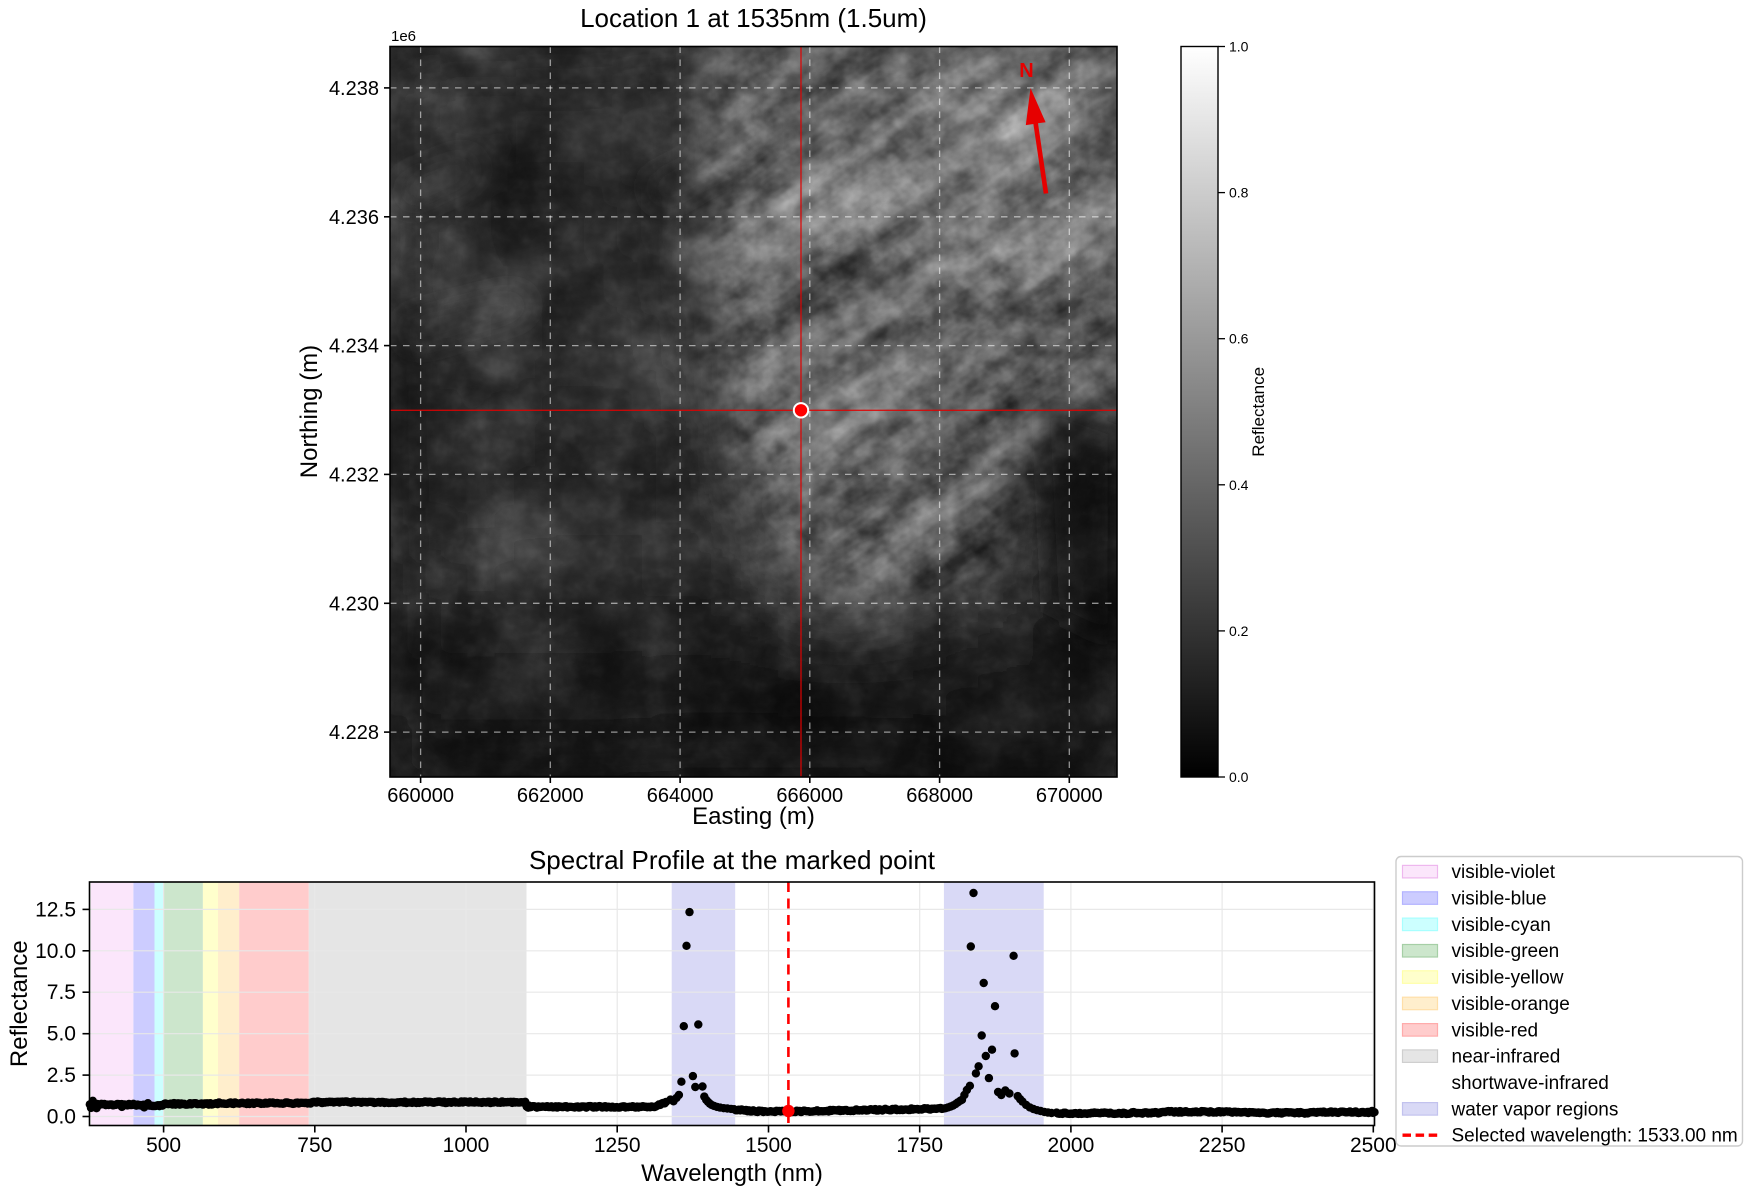 This screenshot has width=1750, height=1189. What do you see at coordinates (1506, 951) in the screenshot?
I see `svg-text: visible-green` at bounding box center [1506, 951].